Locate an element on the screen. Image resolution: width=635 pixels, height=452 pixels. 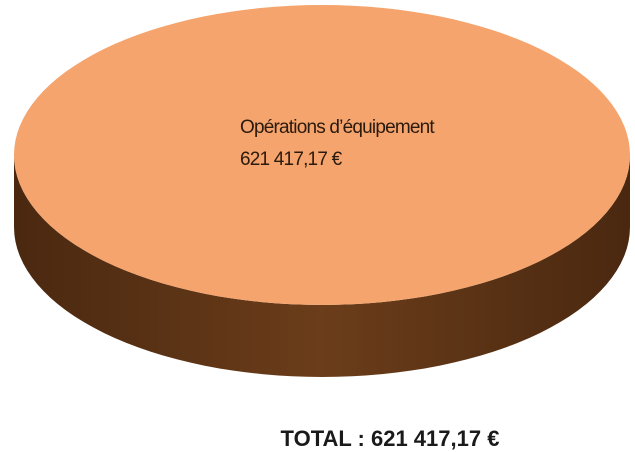
slice-label: Opérations d’équipement is located at coordinates (337, 127).